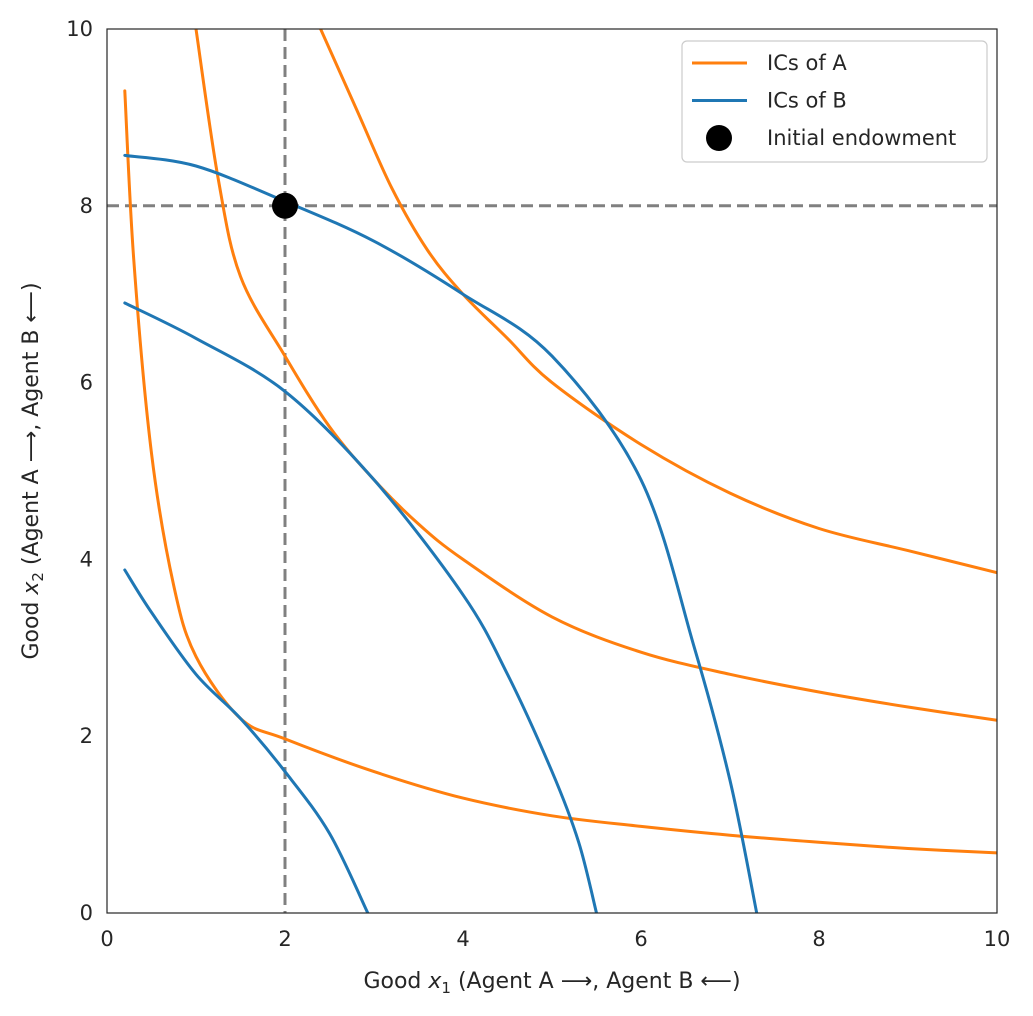 The width and height of the screenshot is (1033, 1016). I want to click on y-tick-label: 4, so click(86, 559).